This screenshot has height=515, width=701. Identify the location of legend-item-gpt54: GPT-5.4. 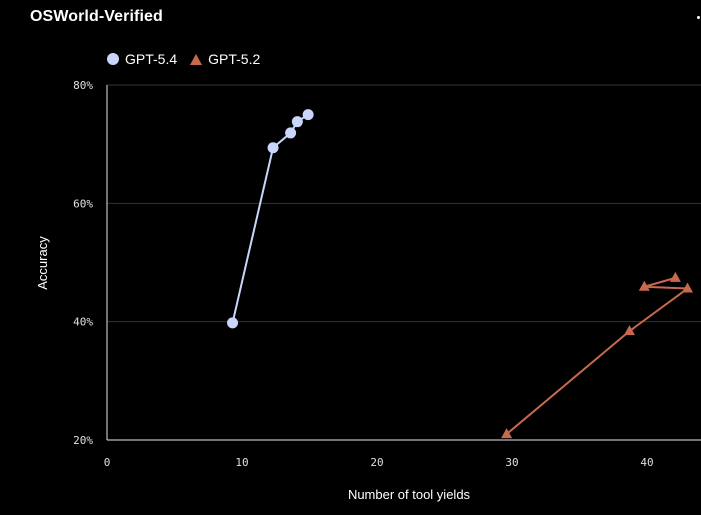
(142, 59).